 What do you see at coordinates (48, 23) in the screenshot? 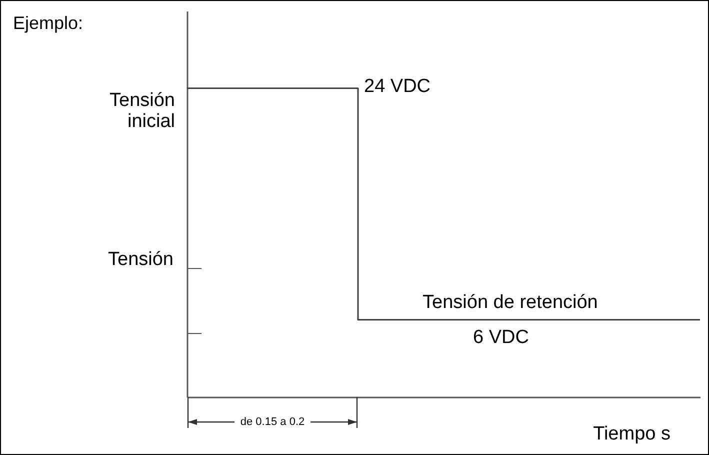
I see `chart-title: Ejemplo:` at bounding box center [48, 23].